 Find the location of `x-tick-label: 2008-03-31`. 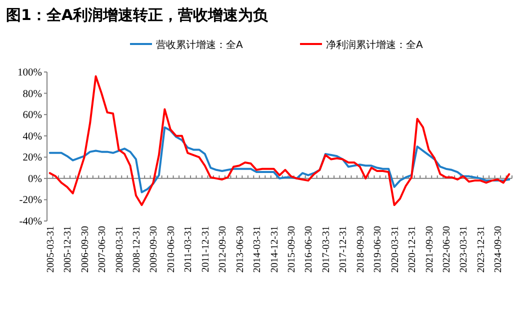

x-tick-label: 2008-03-31 is located at coordinates (120, 249).